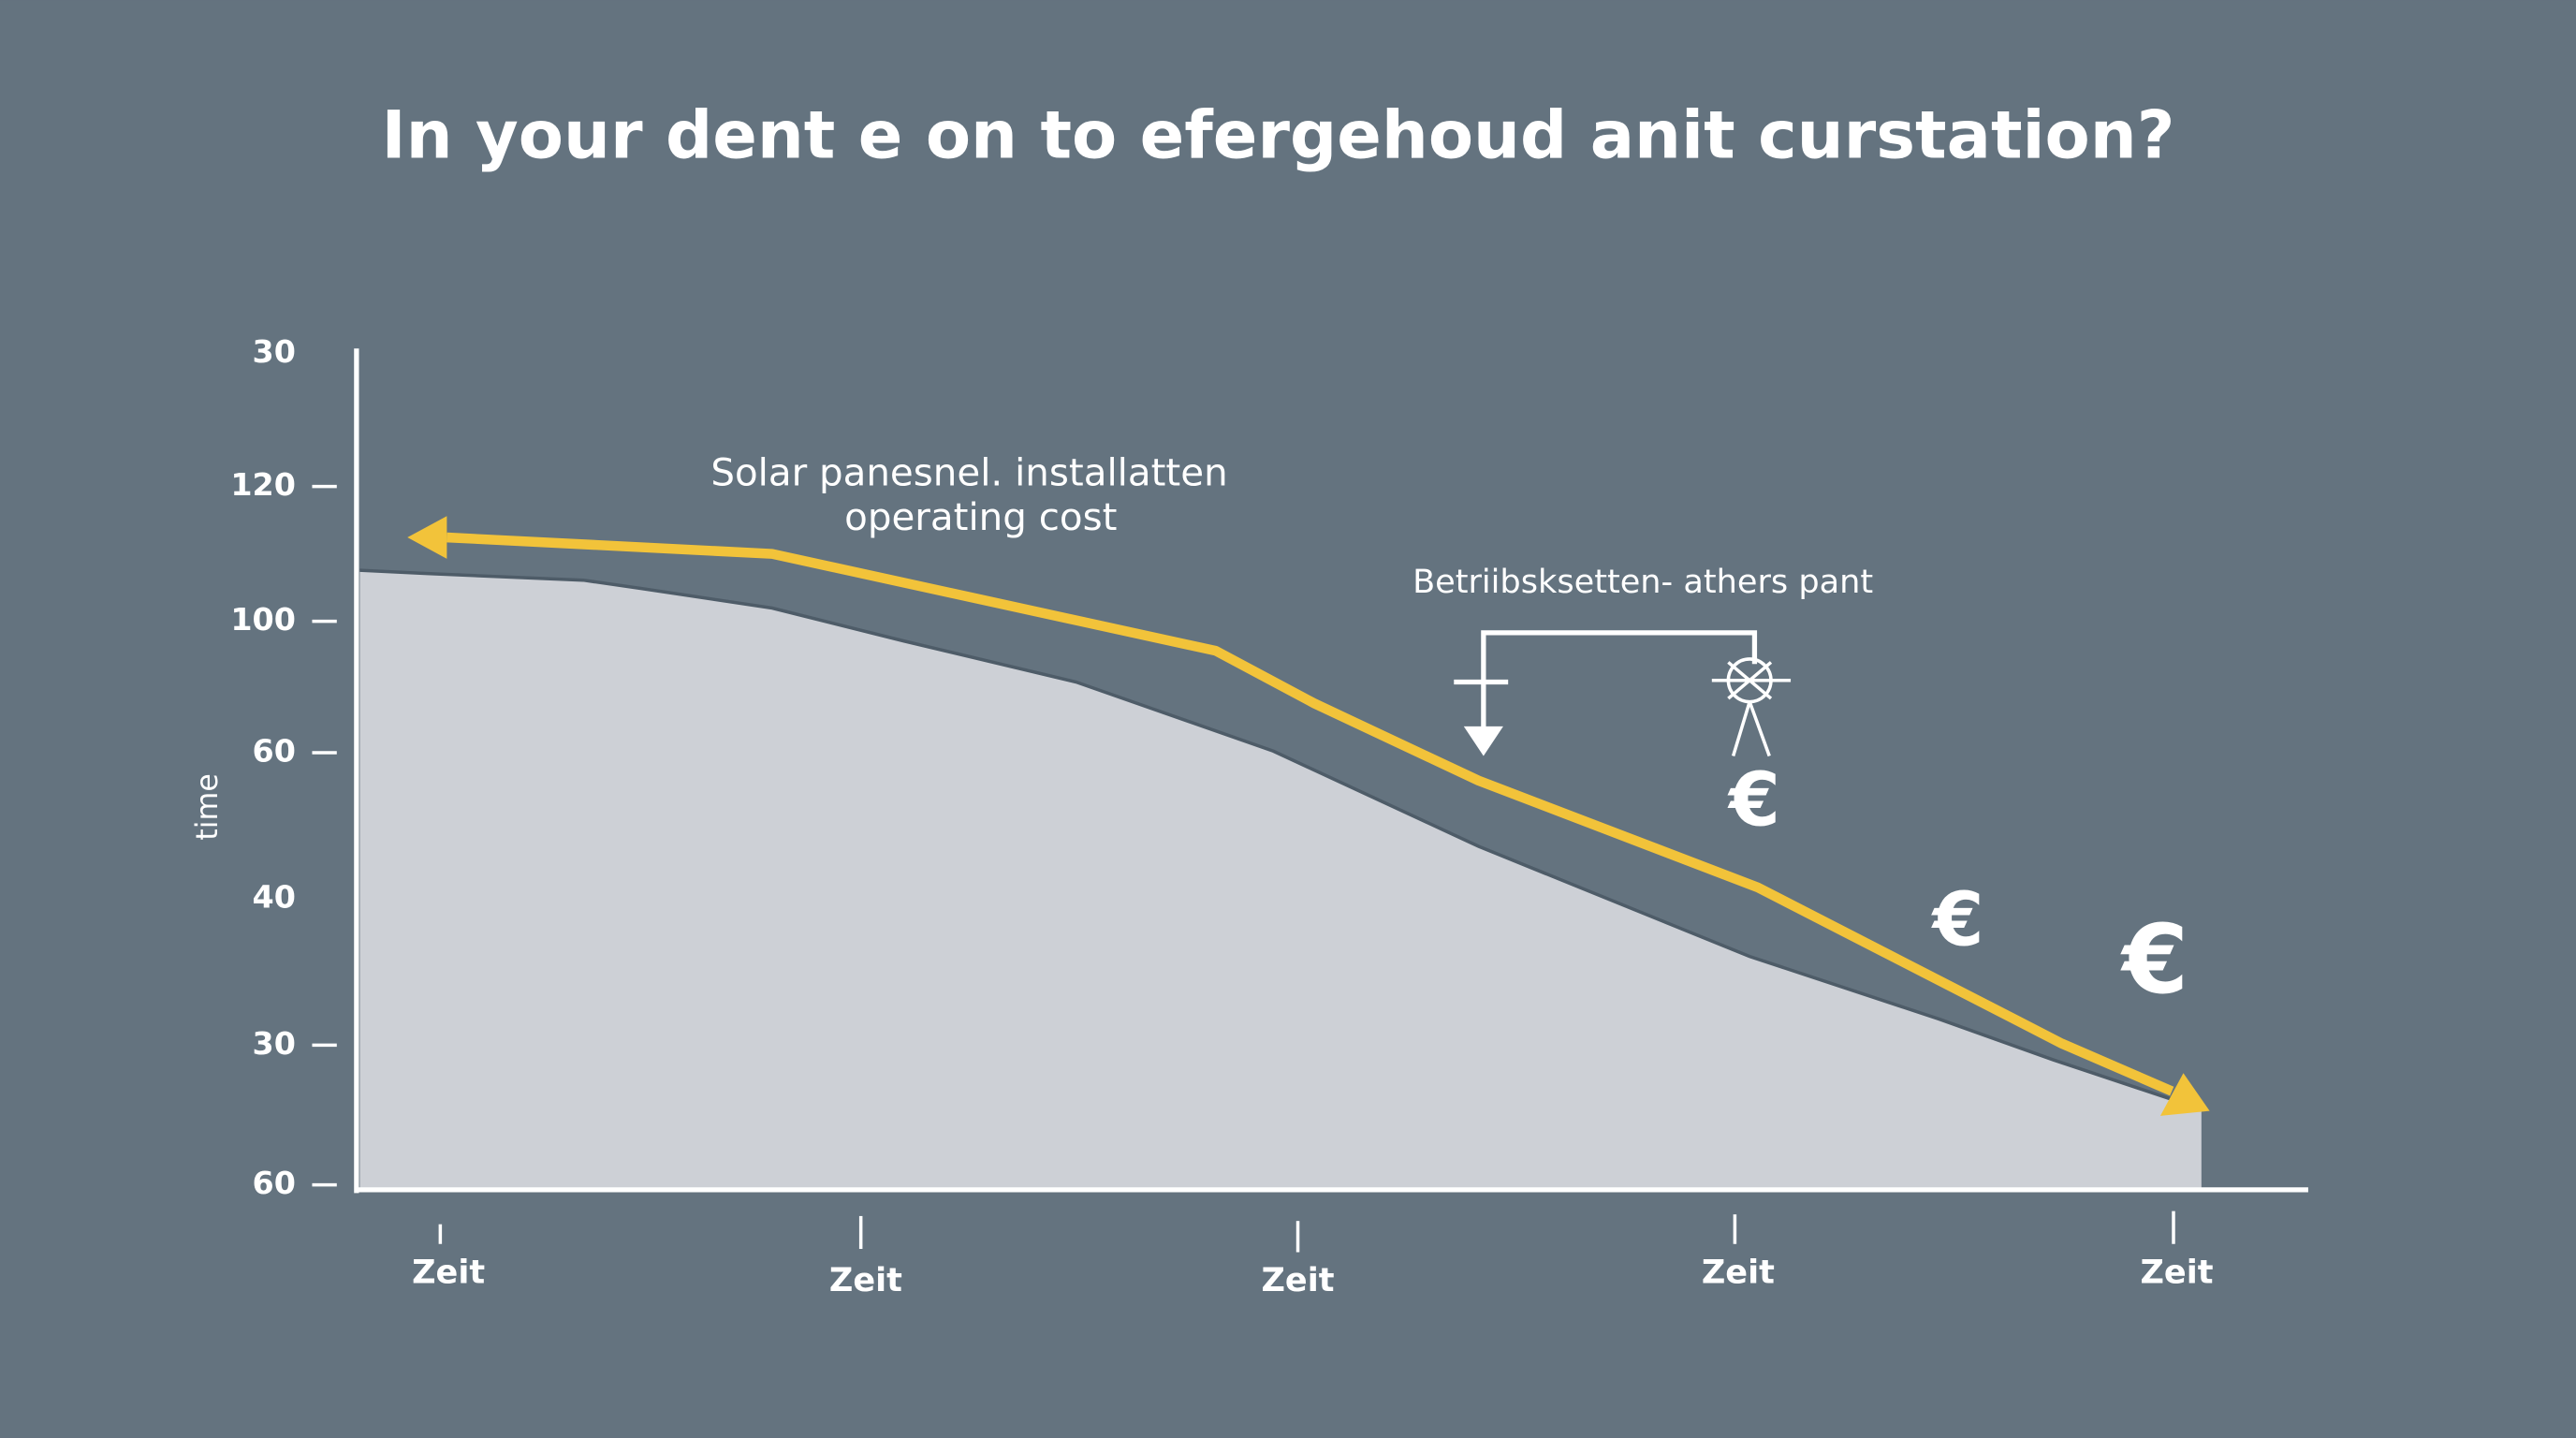  Describe the element at coordinates (324, 835) in the screenshot. I see `y-tick-marks` at that location.